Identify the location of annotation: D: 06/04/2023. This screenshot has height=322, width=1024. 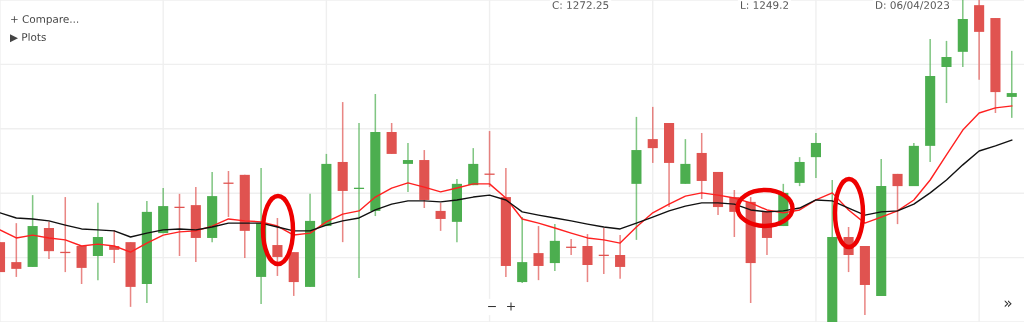
(913, 5).